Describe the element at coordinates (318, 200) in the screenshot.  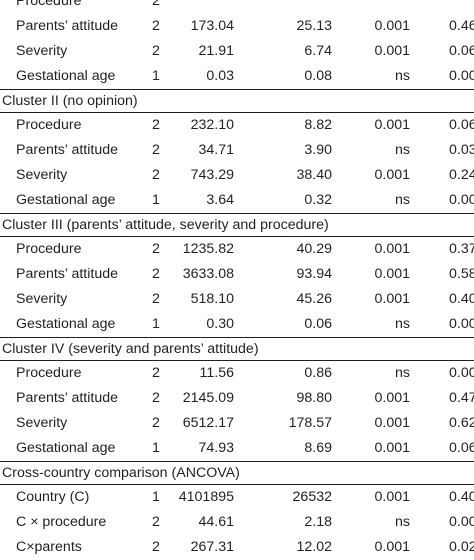
I see `f-value: 0.32` at that location.